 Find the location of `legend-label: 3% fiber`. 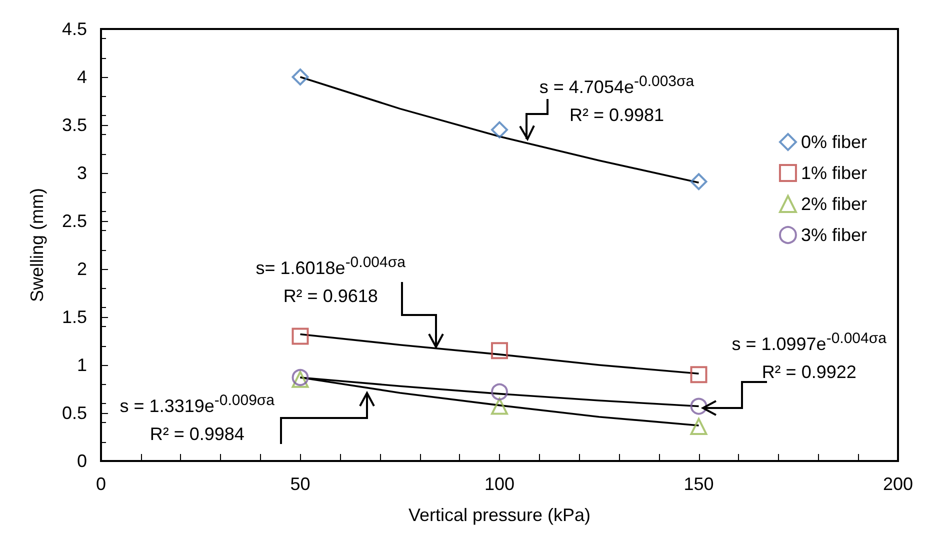

legend-label: 3% fiber is located at coordinates (834, 235).